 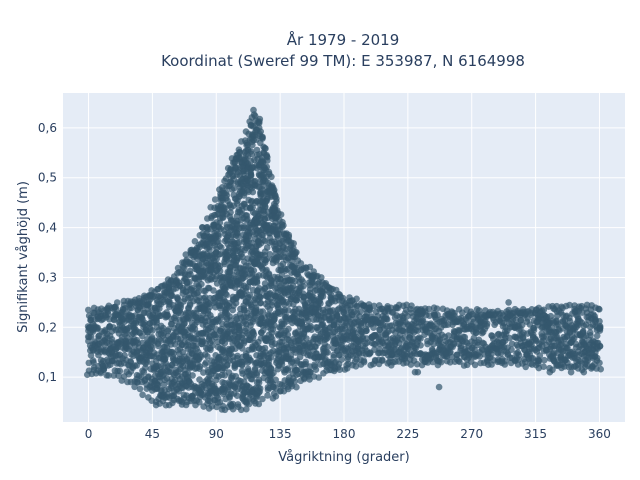 What do you see at coordinates (47, 327) in the screenshot?
I see `y-tick-label: 0,2` at bounding box center [47, 327].